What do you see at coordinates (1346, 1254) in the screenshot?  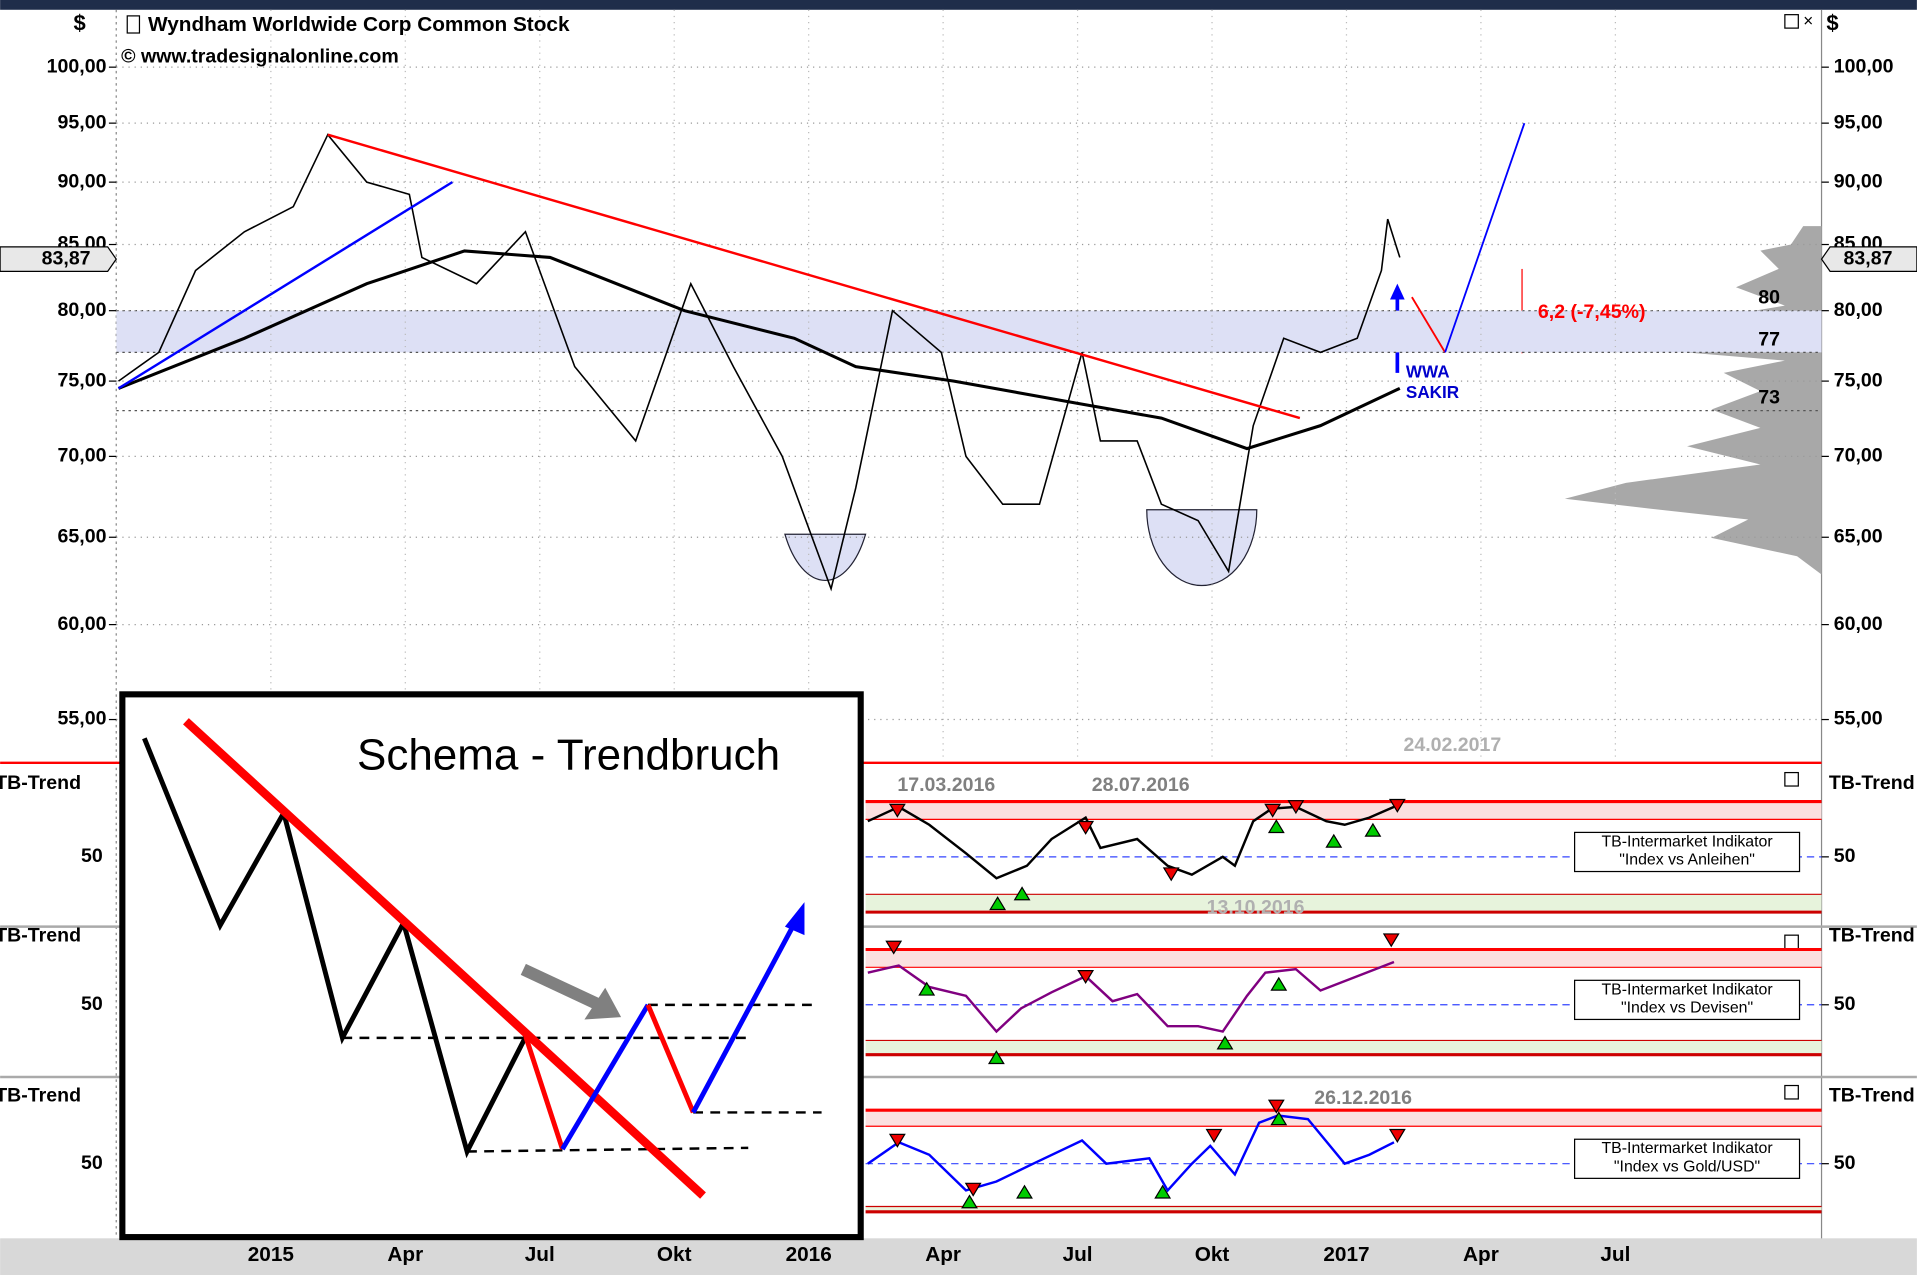 I see `x-tick-label: 2017` at bounding box center [1346, 1254].